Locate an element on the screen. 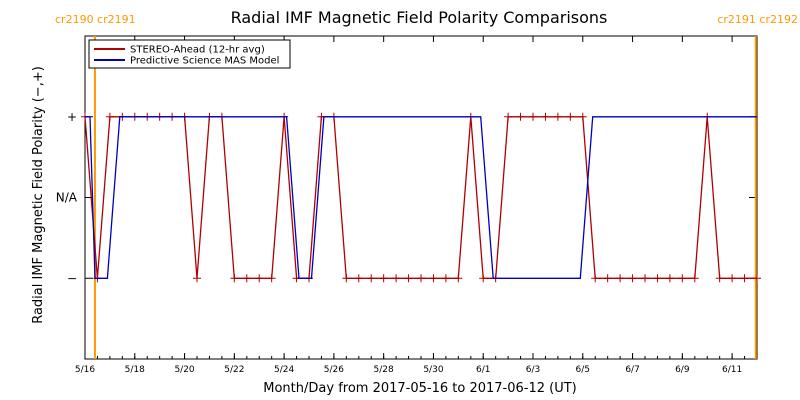  x-tick-label: 6/11 is located at coordinates (732, 370).